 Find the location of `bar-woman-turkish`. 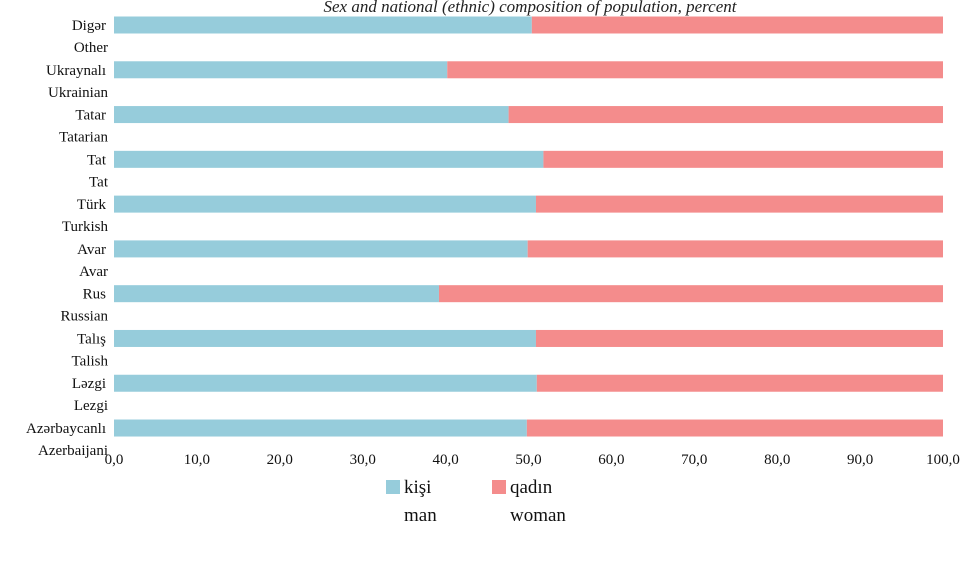

bar-woman-turkish is located at coordinates (739, 204).